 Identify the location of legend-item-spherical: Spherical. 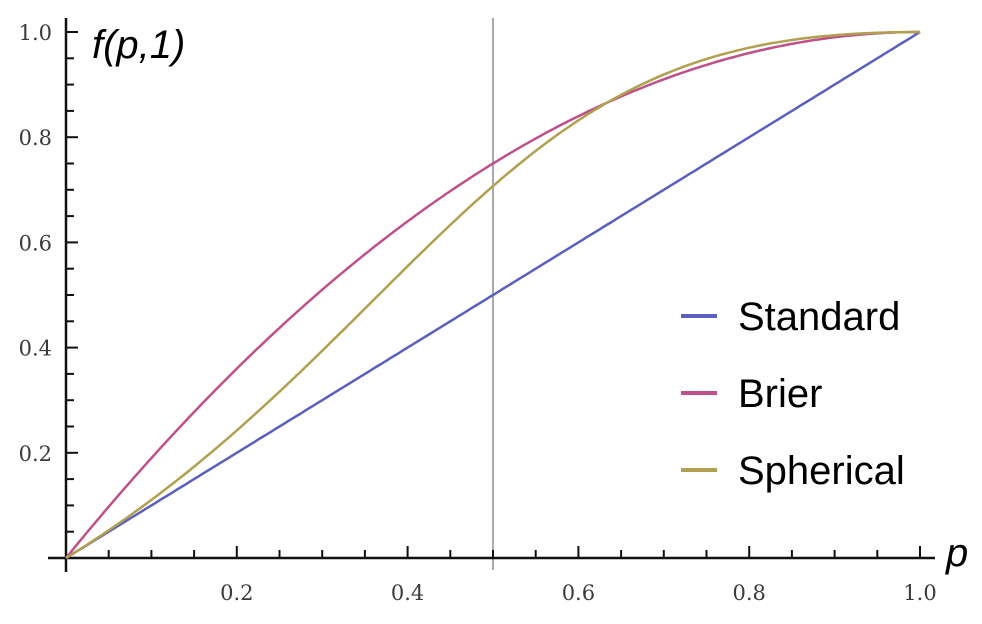
(793, 471).